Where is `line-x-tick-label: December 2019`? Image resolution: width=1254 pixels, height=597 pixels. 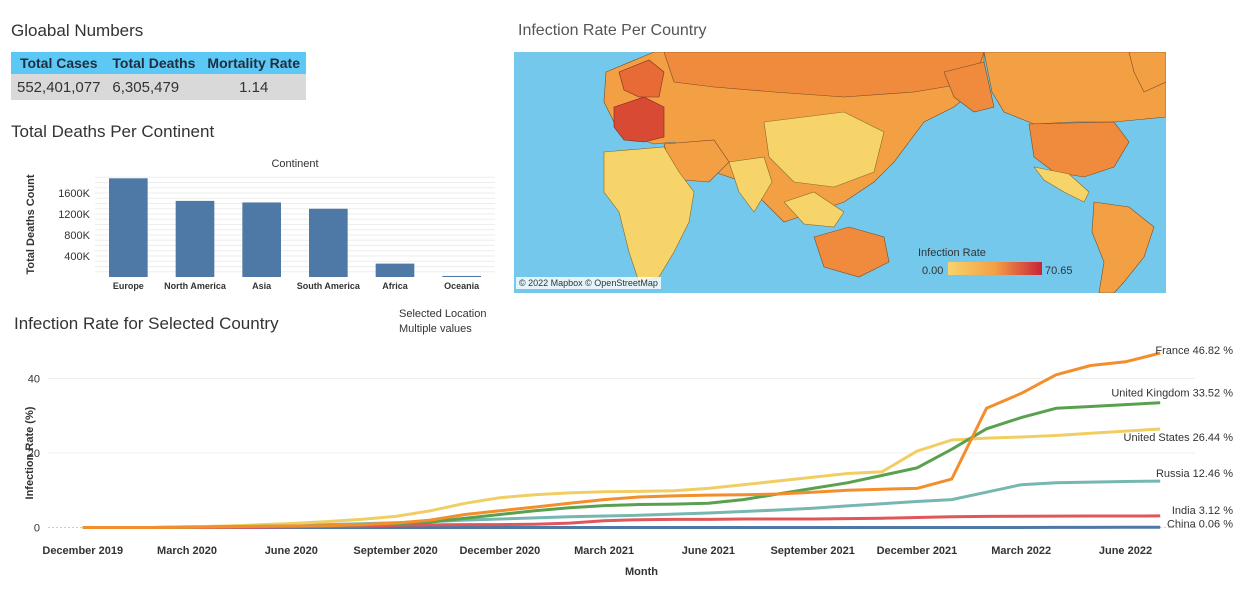 line-x-tick-label: December 2019 is located at coordinates (82, 551).